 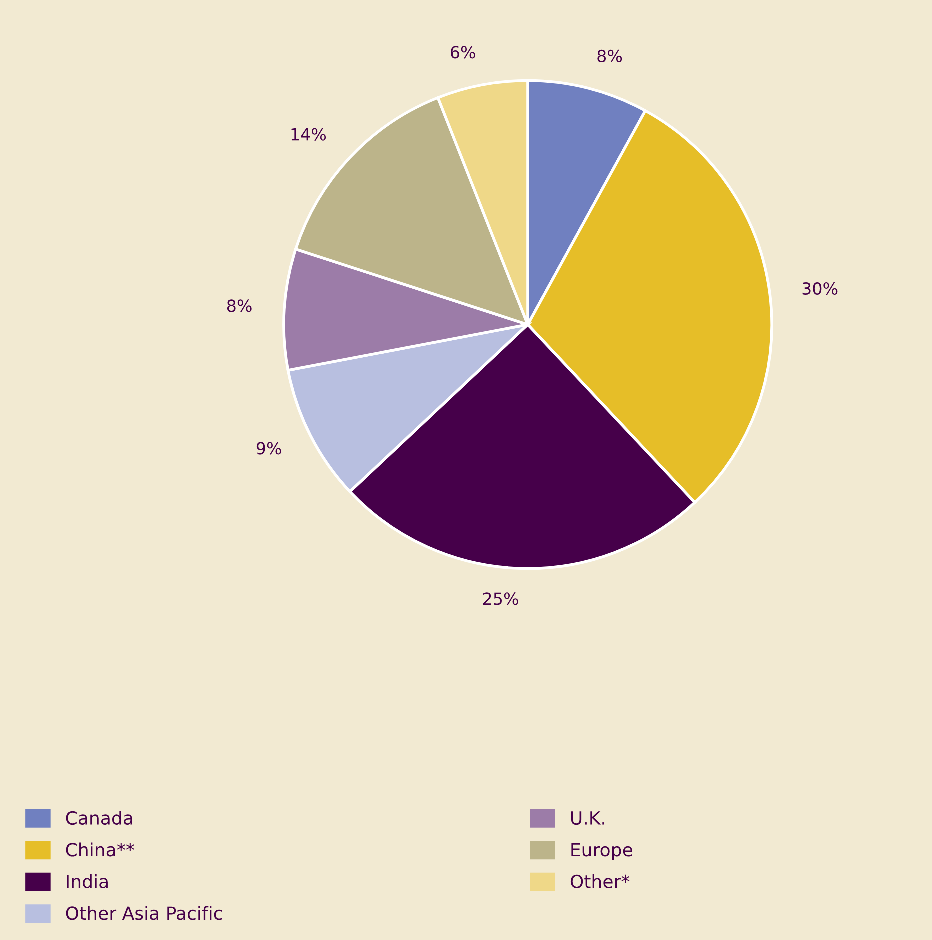 I want to click on legend-label: Other*, so click(x=600, y=881).